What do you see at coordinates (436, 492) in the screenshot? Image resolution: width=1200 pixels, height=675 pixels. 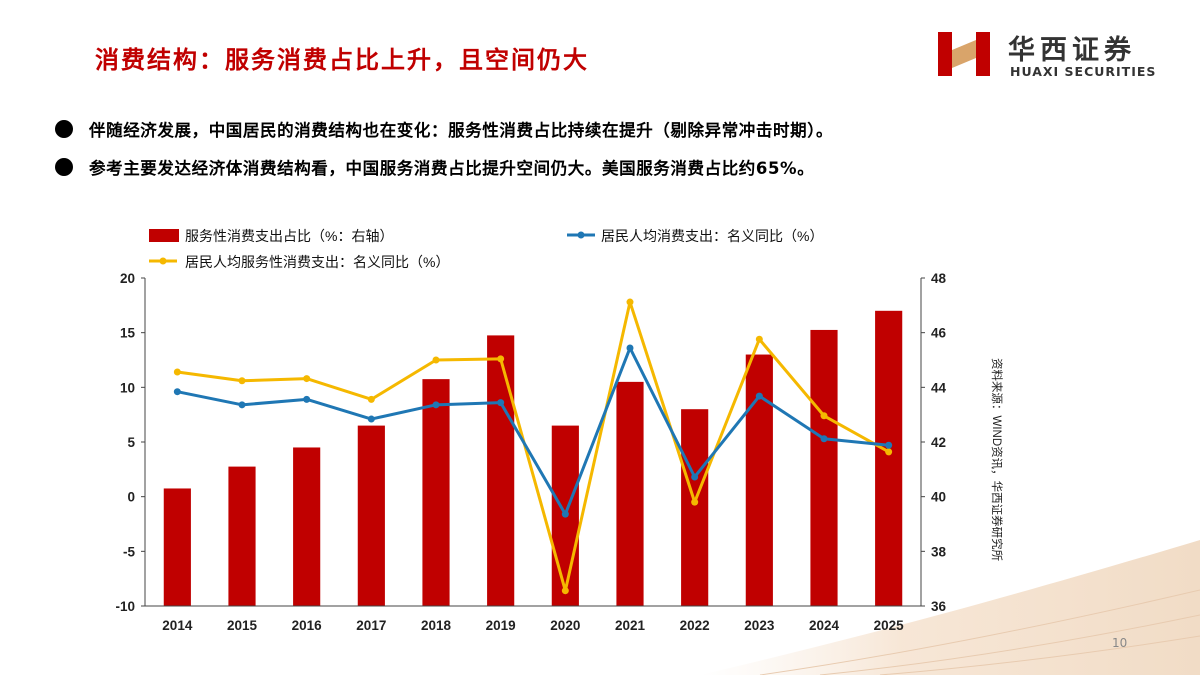 I see `bar-2018` at bounding box center [436, 492].